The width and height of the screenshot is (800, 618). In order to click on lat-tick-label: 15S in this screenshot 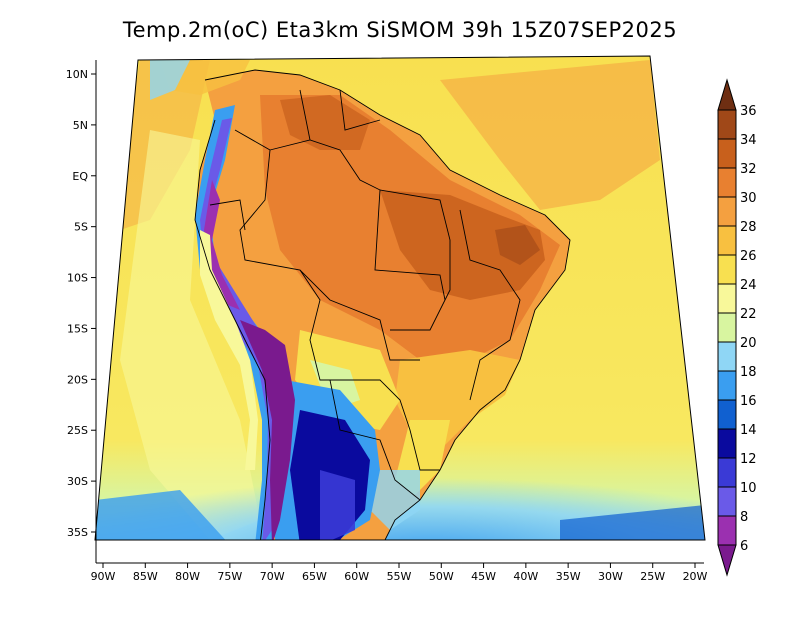, I will do `click(77, 328)`.